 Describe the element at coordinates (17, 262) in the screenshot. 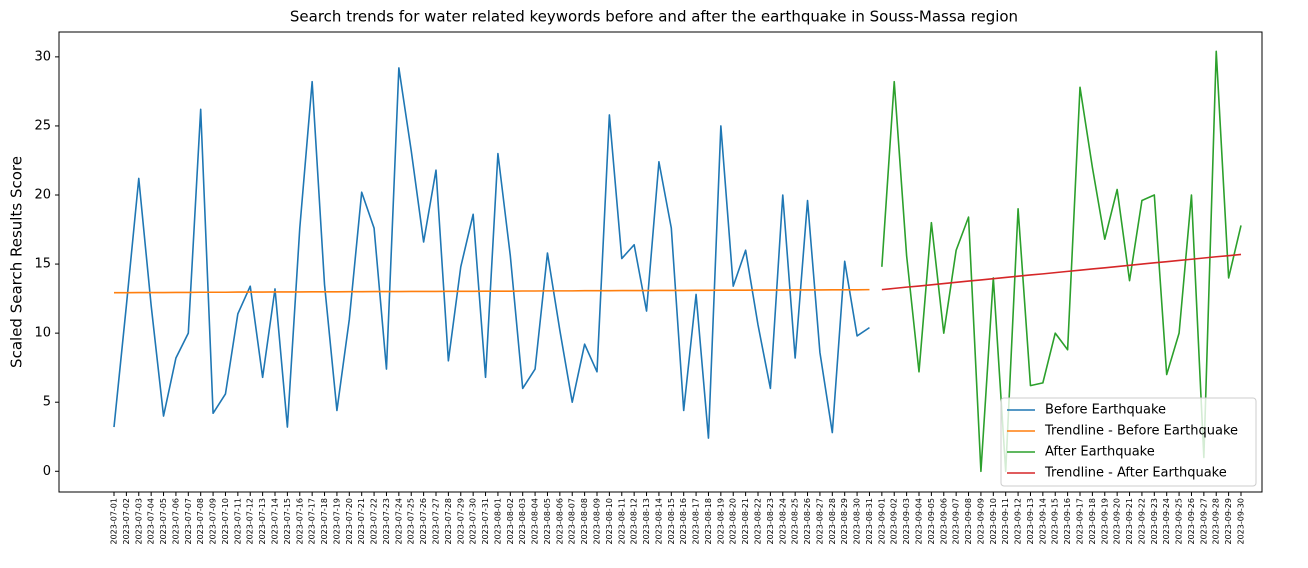

I see `y-axis-label: Scaled Search Results Score` at that location.